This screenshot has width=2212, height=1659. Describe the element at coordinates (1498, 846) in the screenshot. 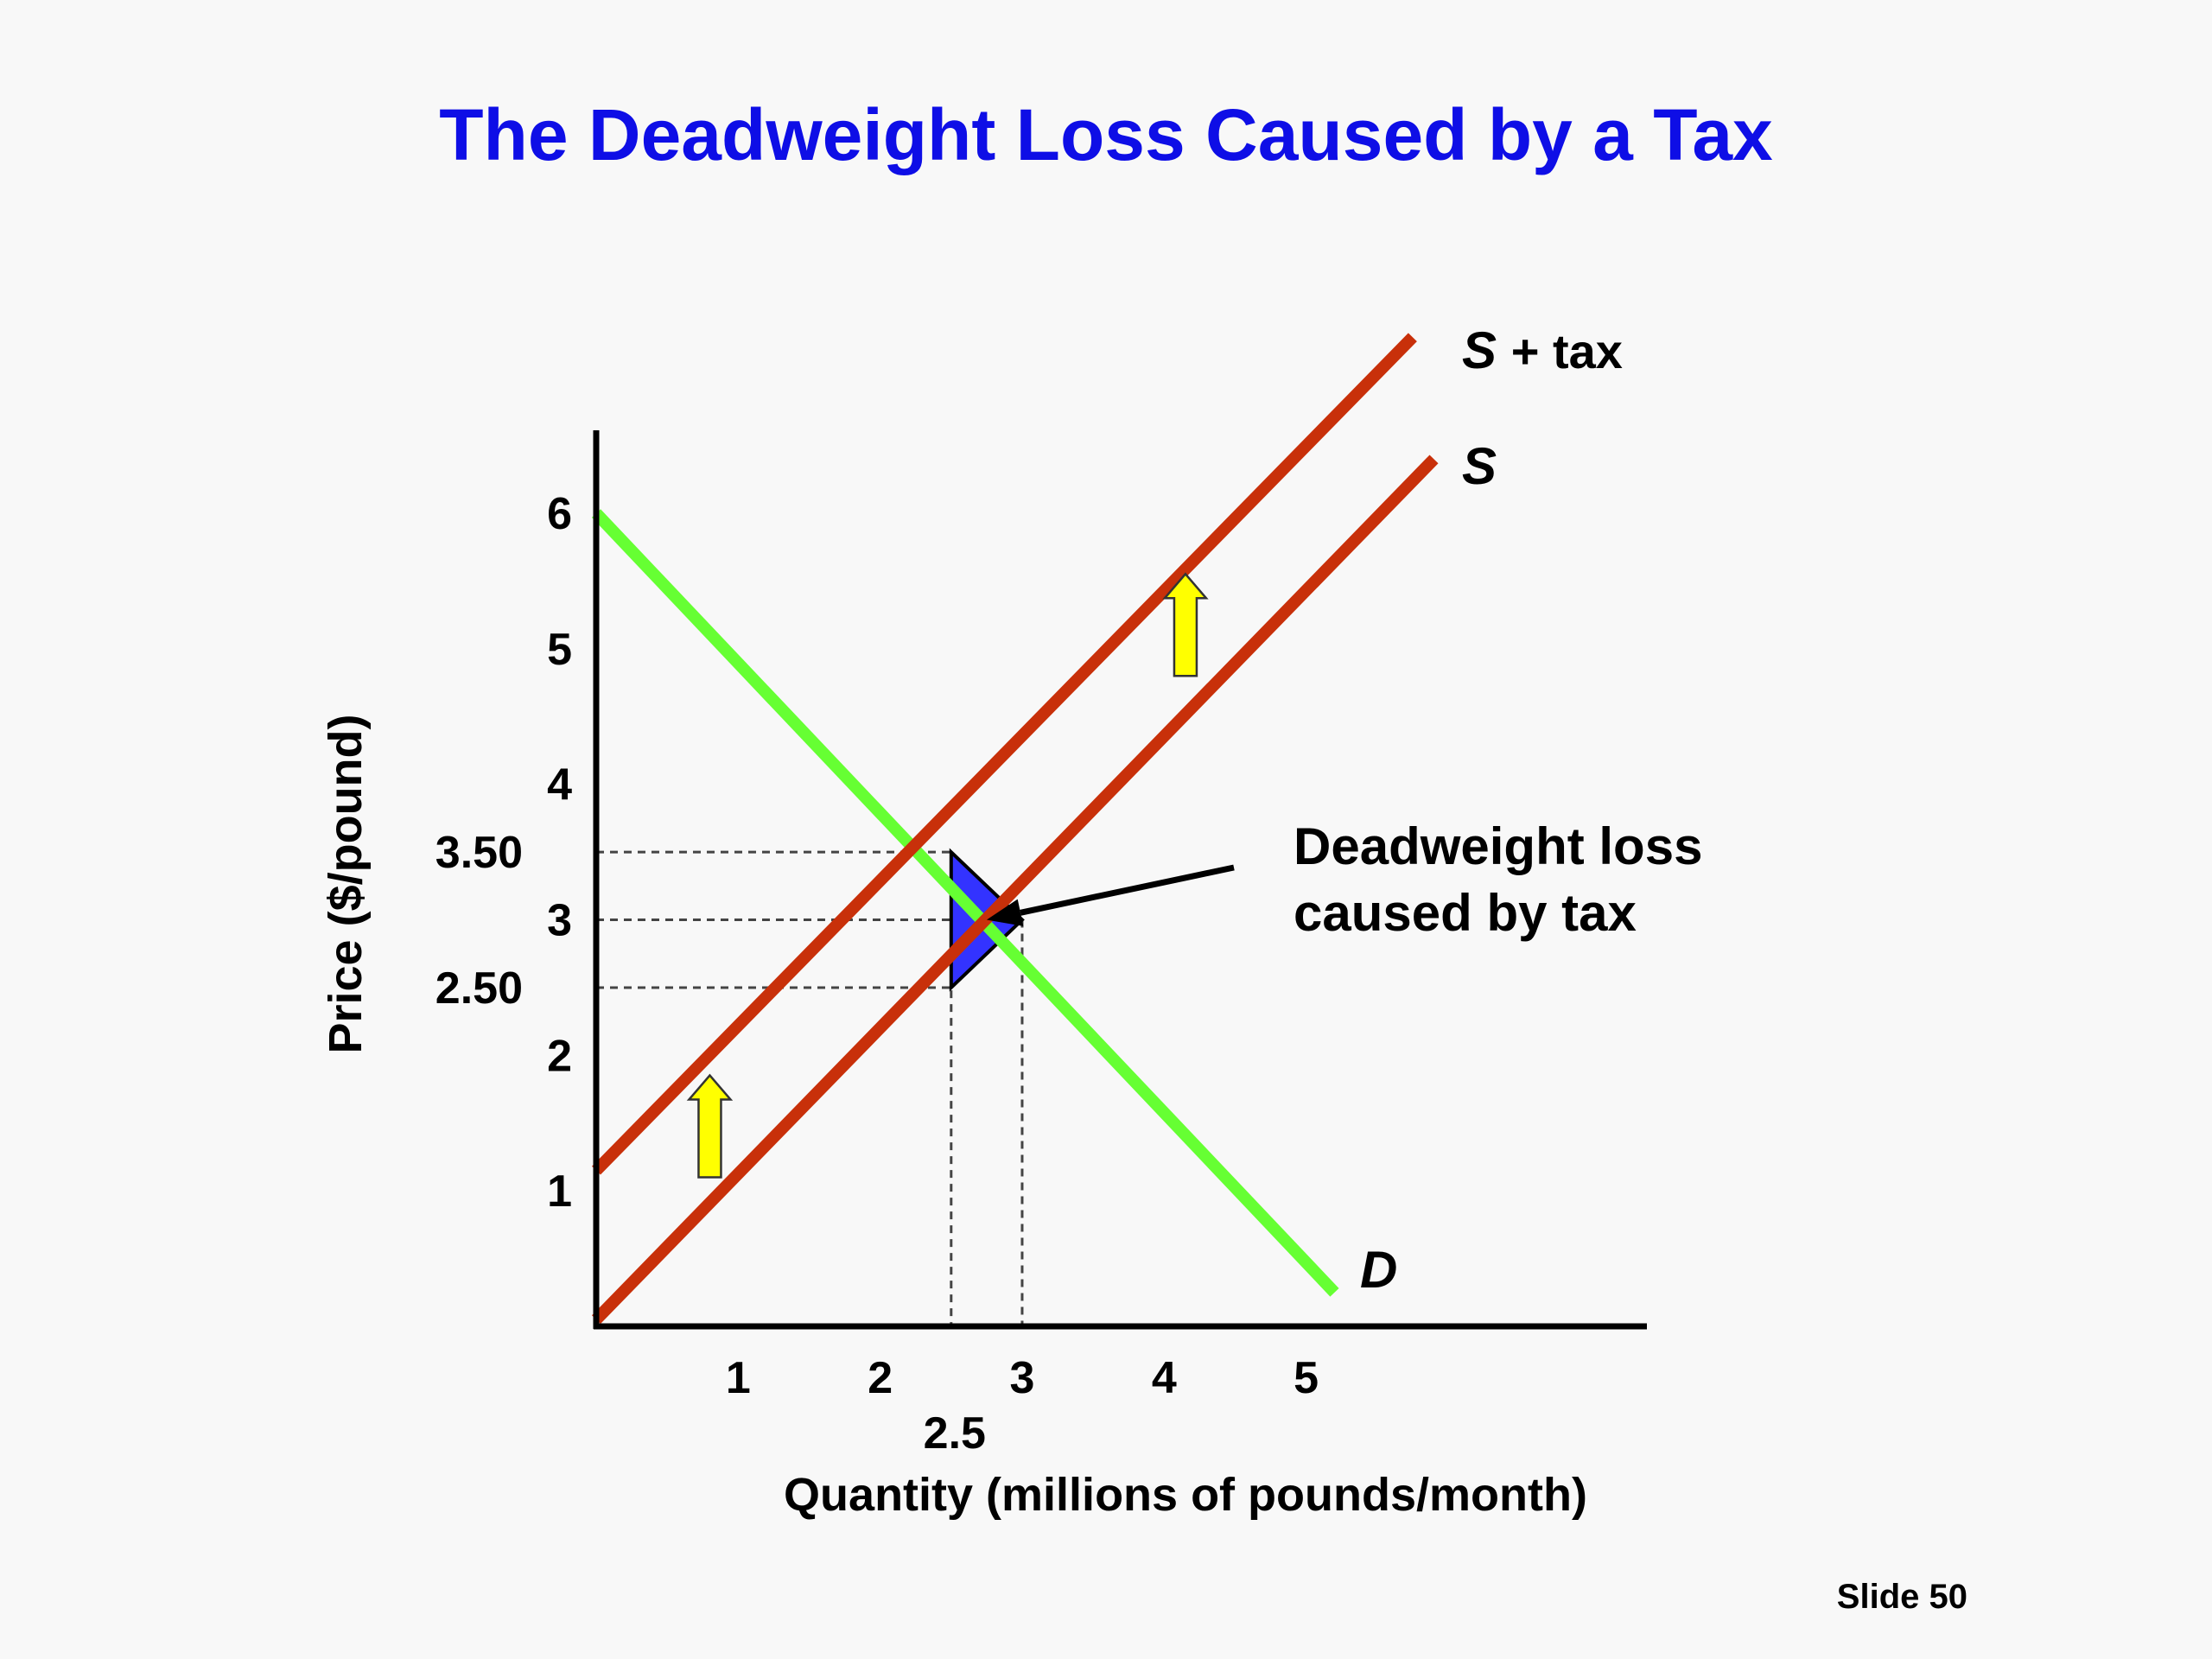

I see `annotation-line-1: Deadweight loss` at that location.